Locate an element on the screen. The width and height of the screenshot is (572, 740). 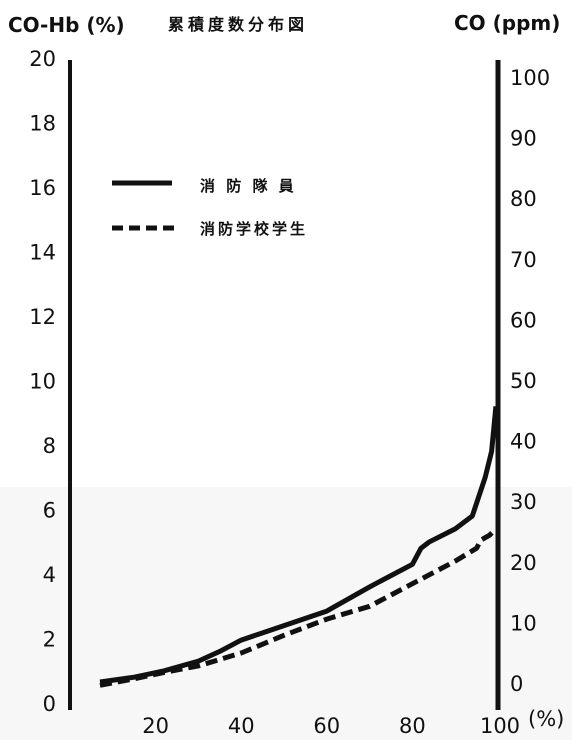
x-unit-label: (%) is located at coordinates (546, 719).